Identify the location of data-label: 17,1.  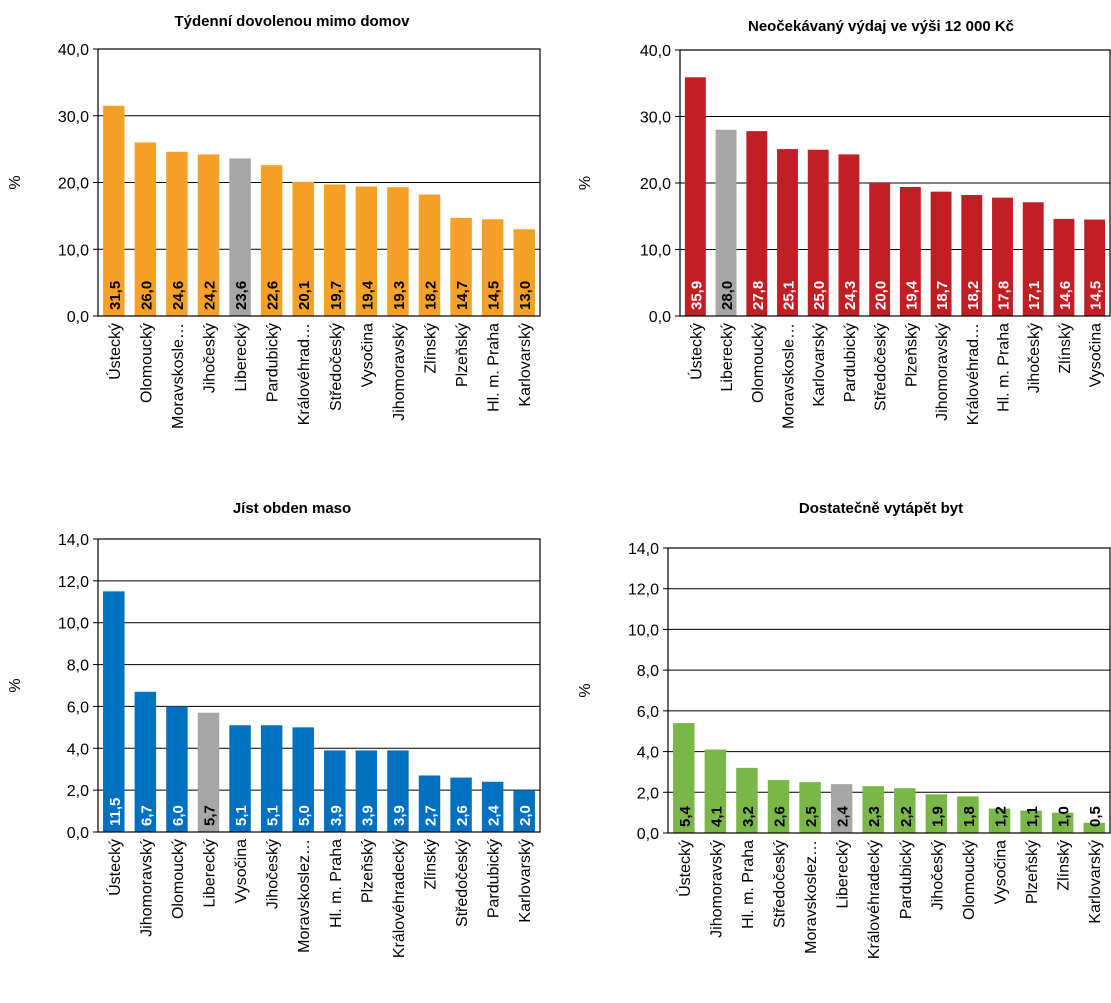
(1034, 295).